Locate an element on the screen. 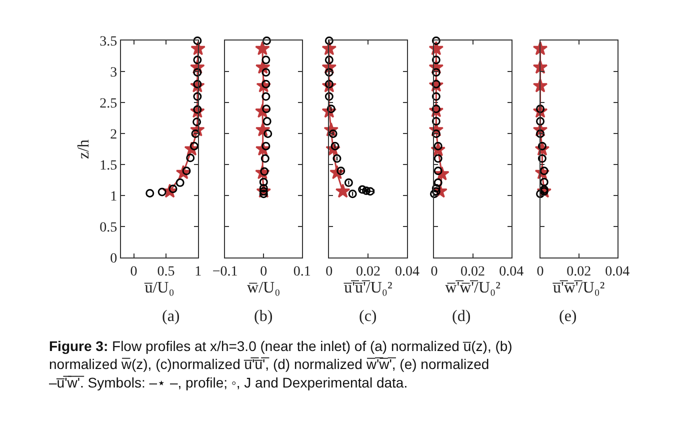  y-axis-title: z/h is located at coordinates (84, 149).